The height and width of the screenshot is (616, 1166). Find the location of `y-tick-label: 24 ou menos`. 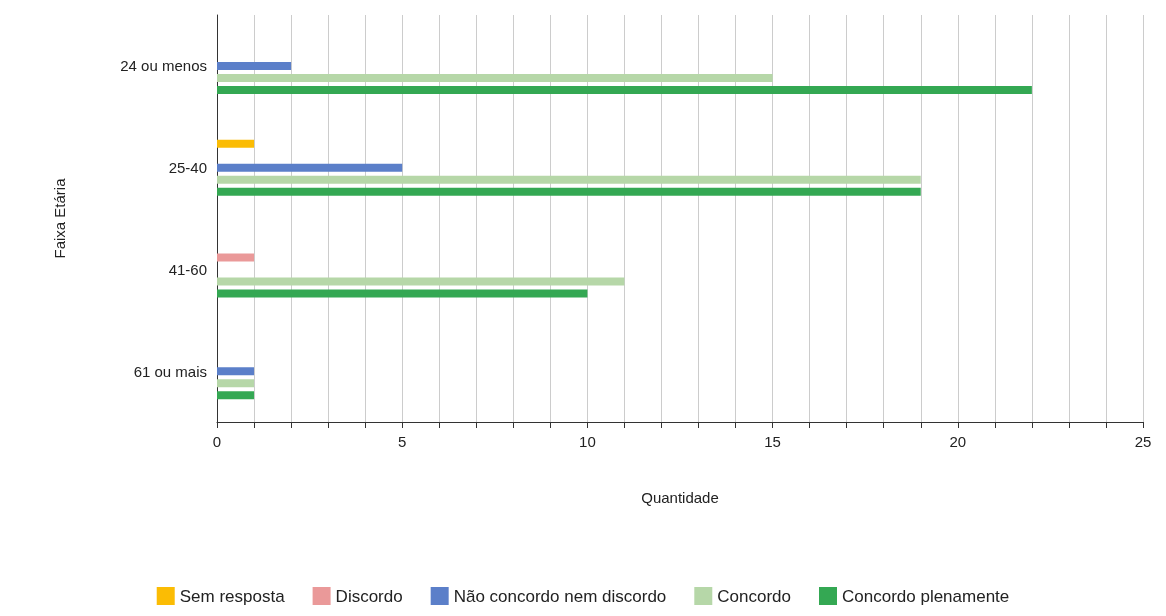

y-tick-label: 24 ou menos is located at coordinates (163, 66).